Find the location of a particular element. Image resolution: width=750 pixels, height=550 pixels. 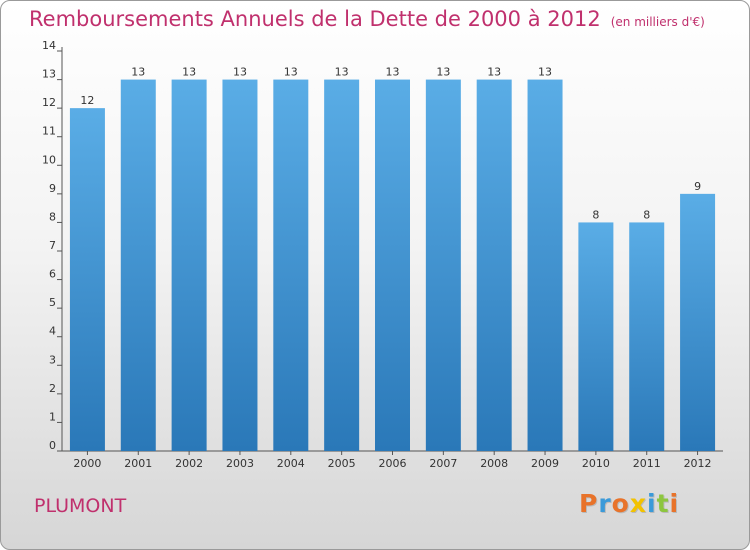

y-tick-label: 6 is located at coordinates (52, 274).